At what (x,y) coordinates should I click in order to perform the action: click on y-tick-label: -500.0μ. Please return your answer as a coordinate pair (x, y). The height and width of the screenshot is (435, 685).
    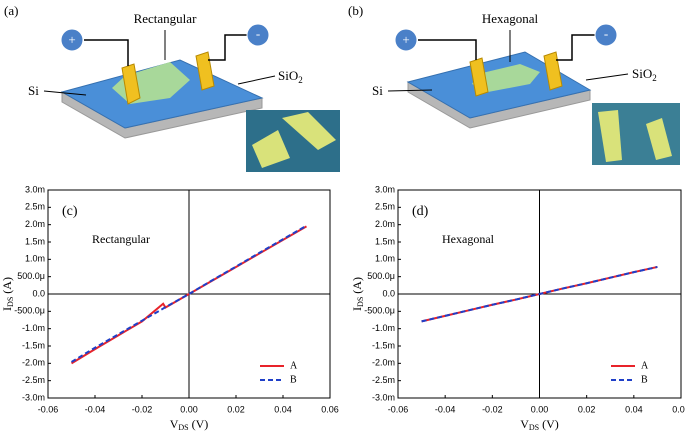
    Looking at the image, I should click on (29, 311).